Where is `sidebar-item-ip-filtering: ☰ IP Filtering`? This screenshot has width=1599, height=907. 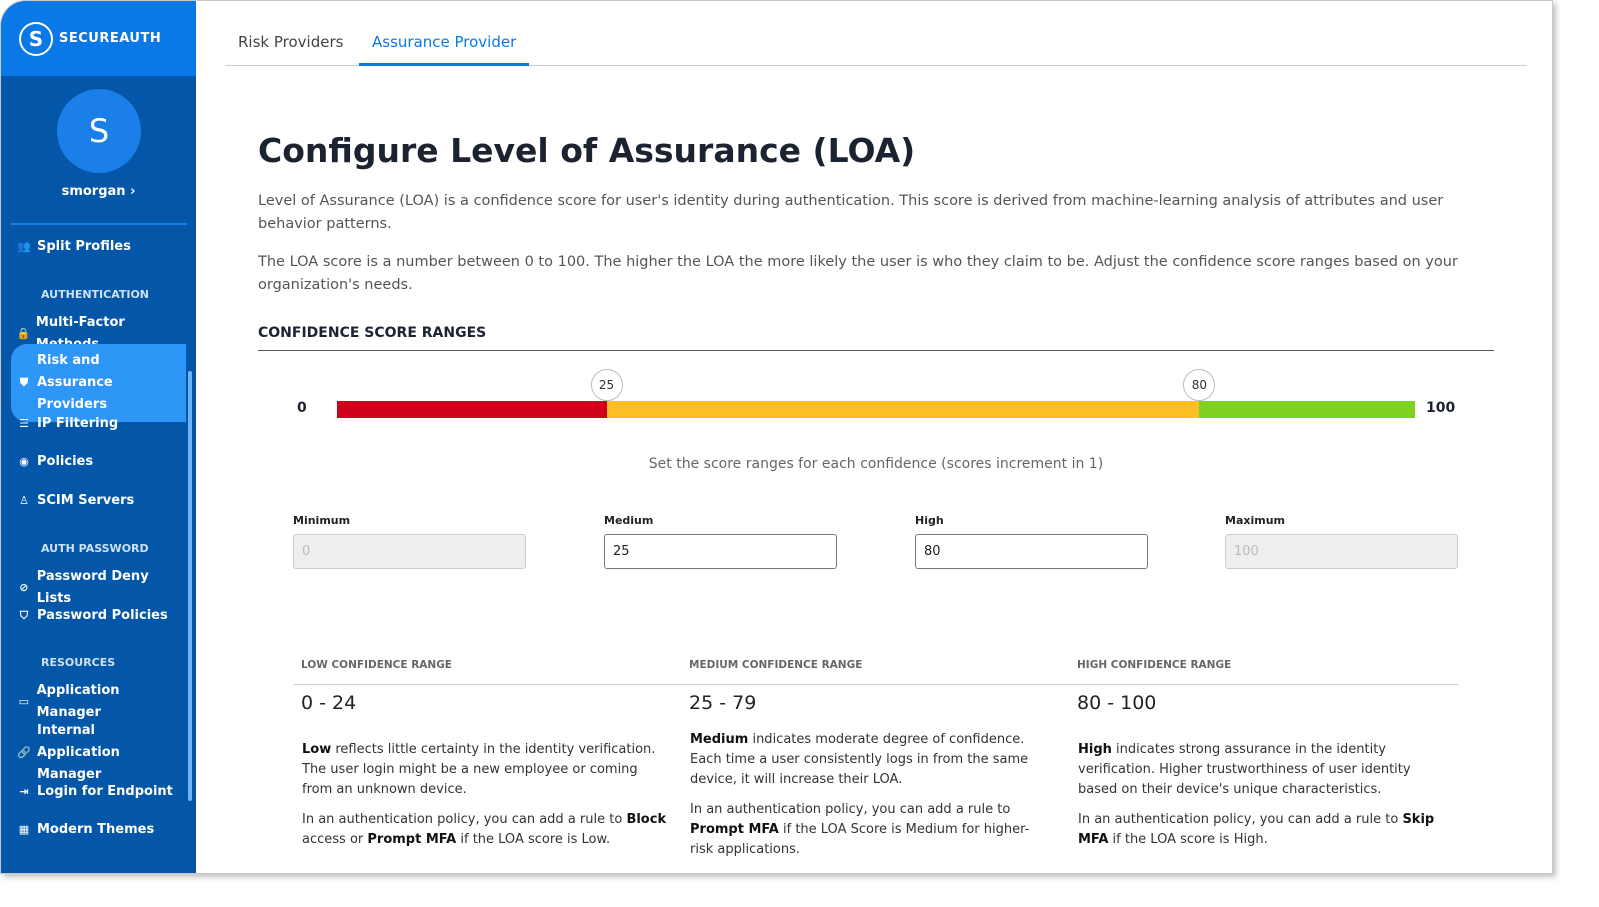 sidebar-item-ip-filtering: ☰ IP Filtering is located at coordinates (98, 424).